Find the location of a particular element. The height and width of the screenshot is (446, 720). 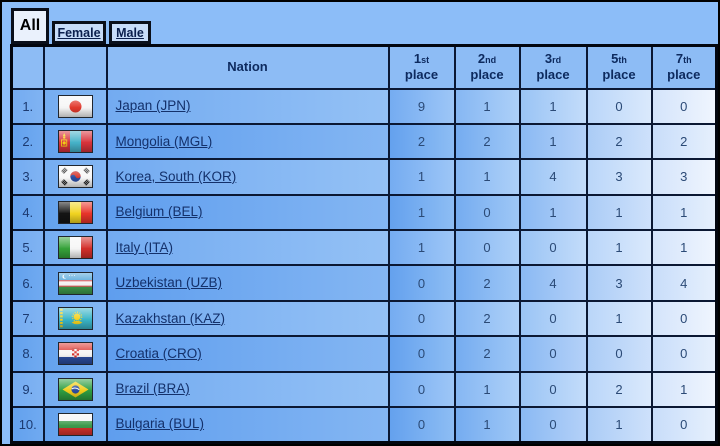

value-cell: 9 is located at coordinates (421, 106).